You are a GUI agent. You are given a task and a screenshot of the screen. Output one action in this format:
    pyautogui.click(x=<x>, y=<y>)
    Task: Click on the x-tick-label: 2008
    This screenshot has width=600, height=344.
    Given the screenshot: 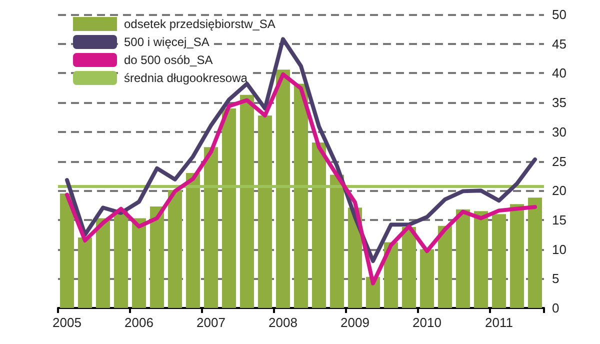 What is the action you would take?
    pyautogui.click(x=283, y=322)
    